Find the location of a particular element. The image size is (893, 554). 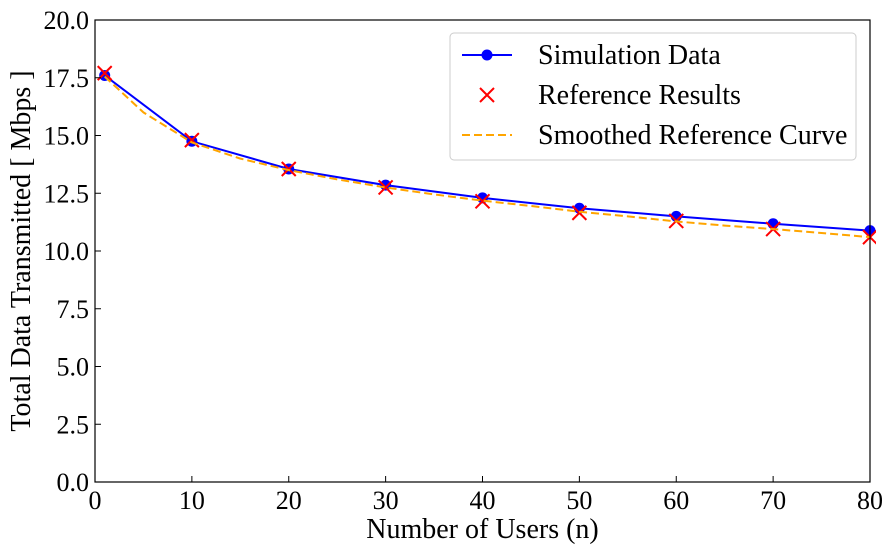

x-tick-label: 50 is located at coordinates (579, 500).